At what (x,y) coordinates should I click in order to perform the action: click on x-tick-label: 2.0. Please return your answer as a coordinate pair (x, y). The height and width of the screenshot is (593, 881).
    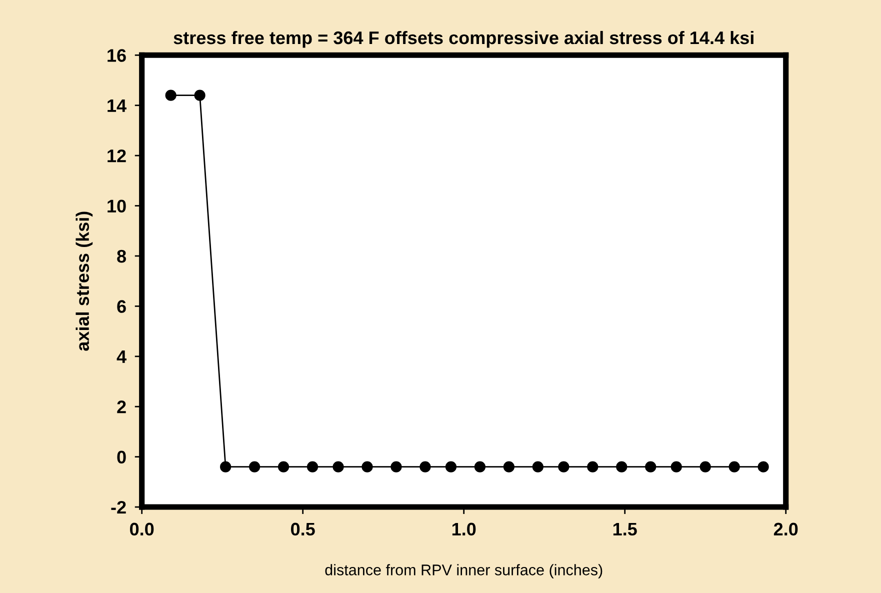
    Looking at the image, I should click on (786, 529).